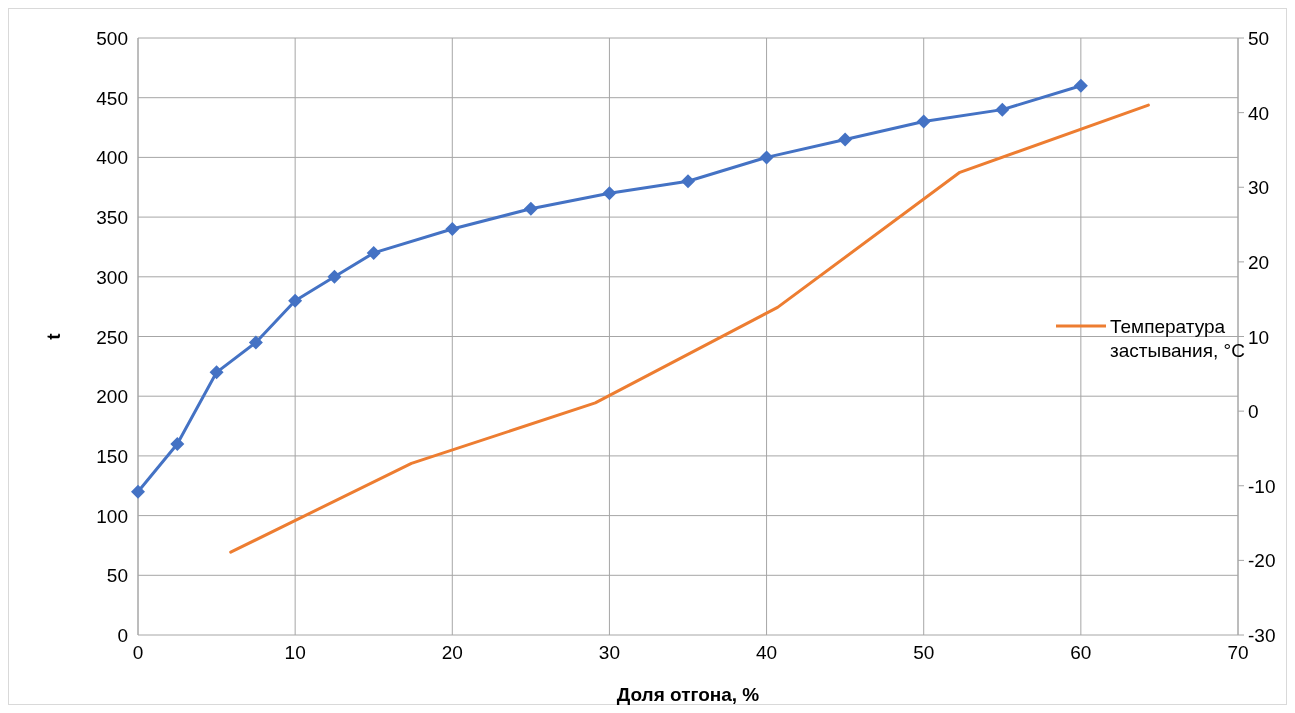 Image resolution: width=1295 pixels, height=713 pixels. What do you see at coordinates (112, 337) in the screenshot?
I see `y-tick-label: 250` at bounding box center [112, 337].